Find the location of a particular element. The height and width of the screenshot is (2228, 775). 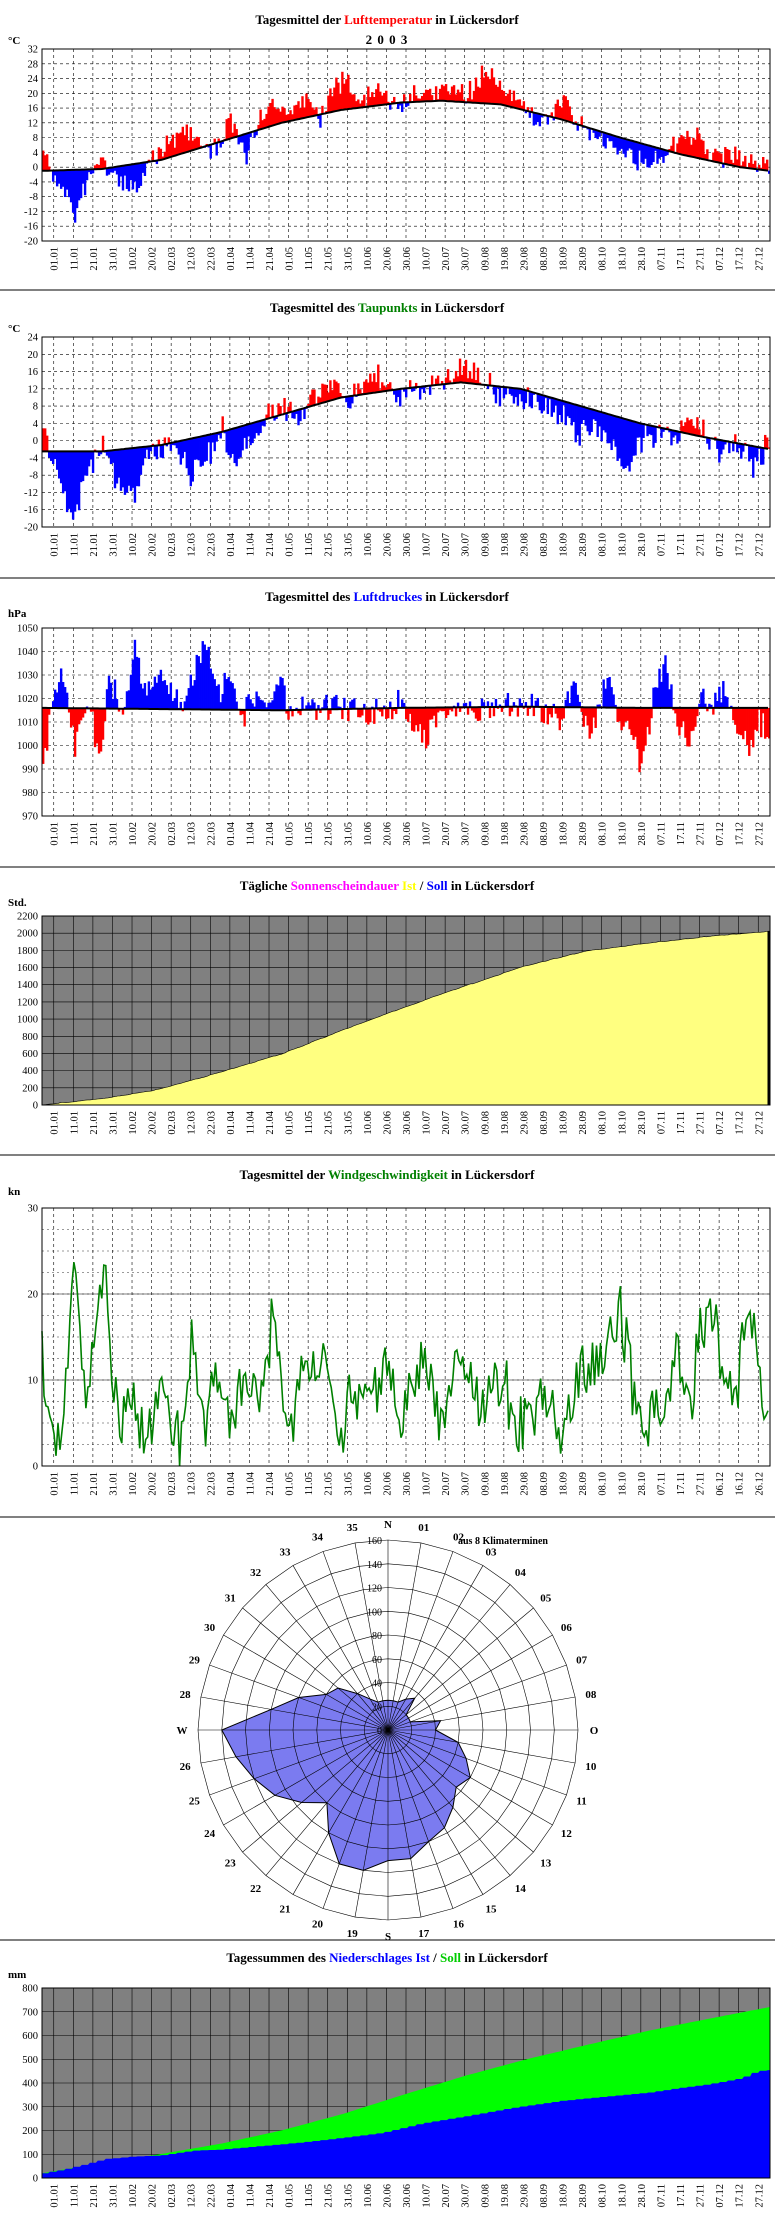

temp-xtick-label: 11.01 is located at coordinates (74, 258).